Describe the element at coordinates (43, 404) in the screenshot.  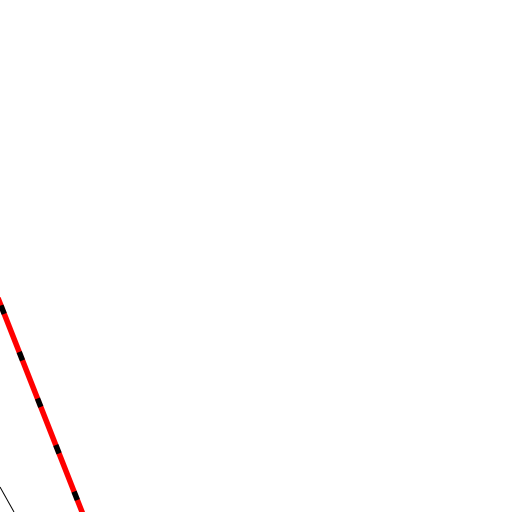
I see `red-line` at that location.